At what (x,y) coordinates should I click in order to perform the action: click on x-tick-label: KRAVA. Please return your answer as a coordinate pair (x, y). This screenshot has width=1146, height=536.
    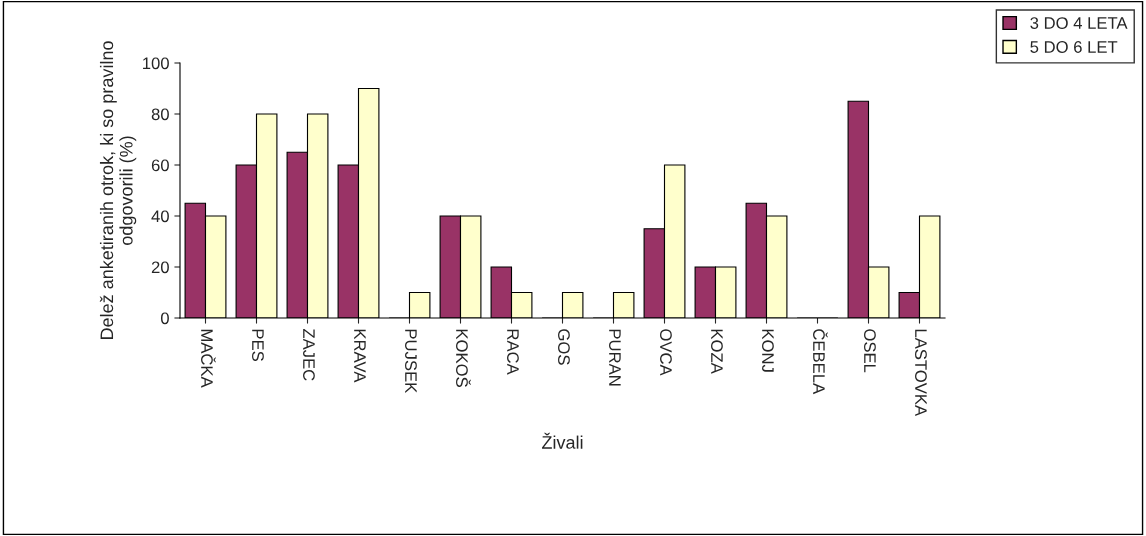
    Looking at the image, I should click on (360, 356).